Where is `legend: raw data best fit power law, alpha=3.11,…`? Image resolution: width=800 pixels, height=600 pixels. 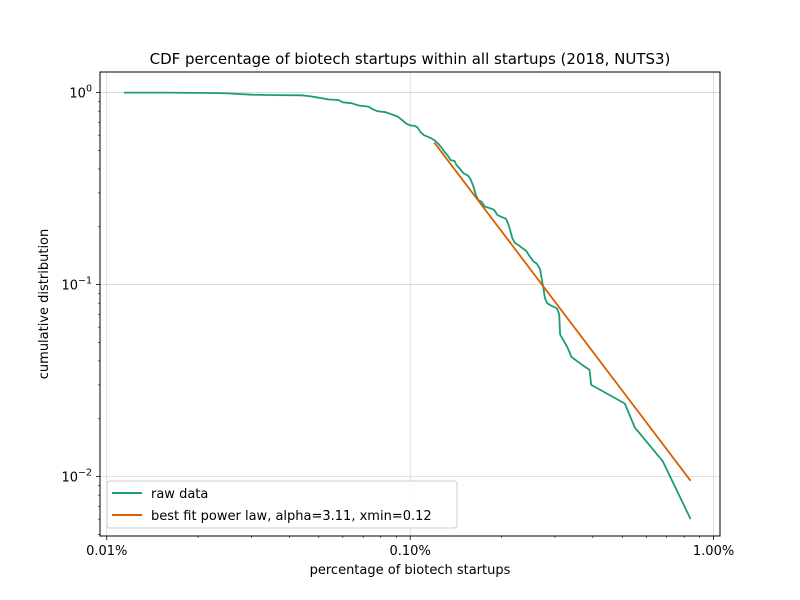
legend: raw data best fit power law, alpha=3.11,… is located at coordinates (282, 504).